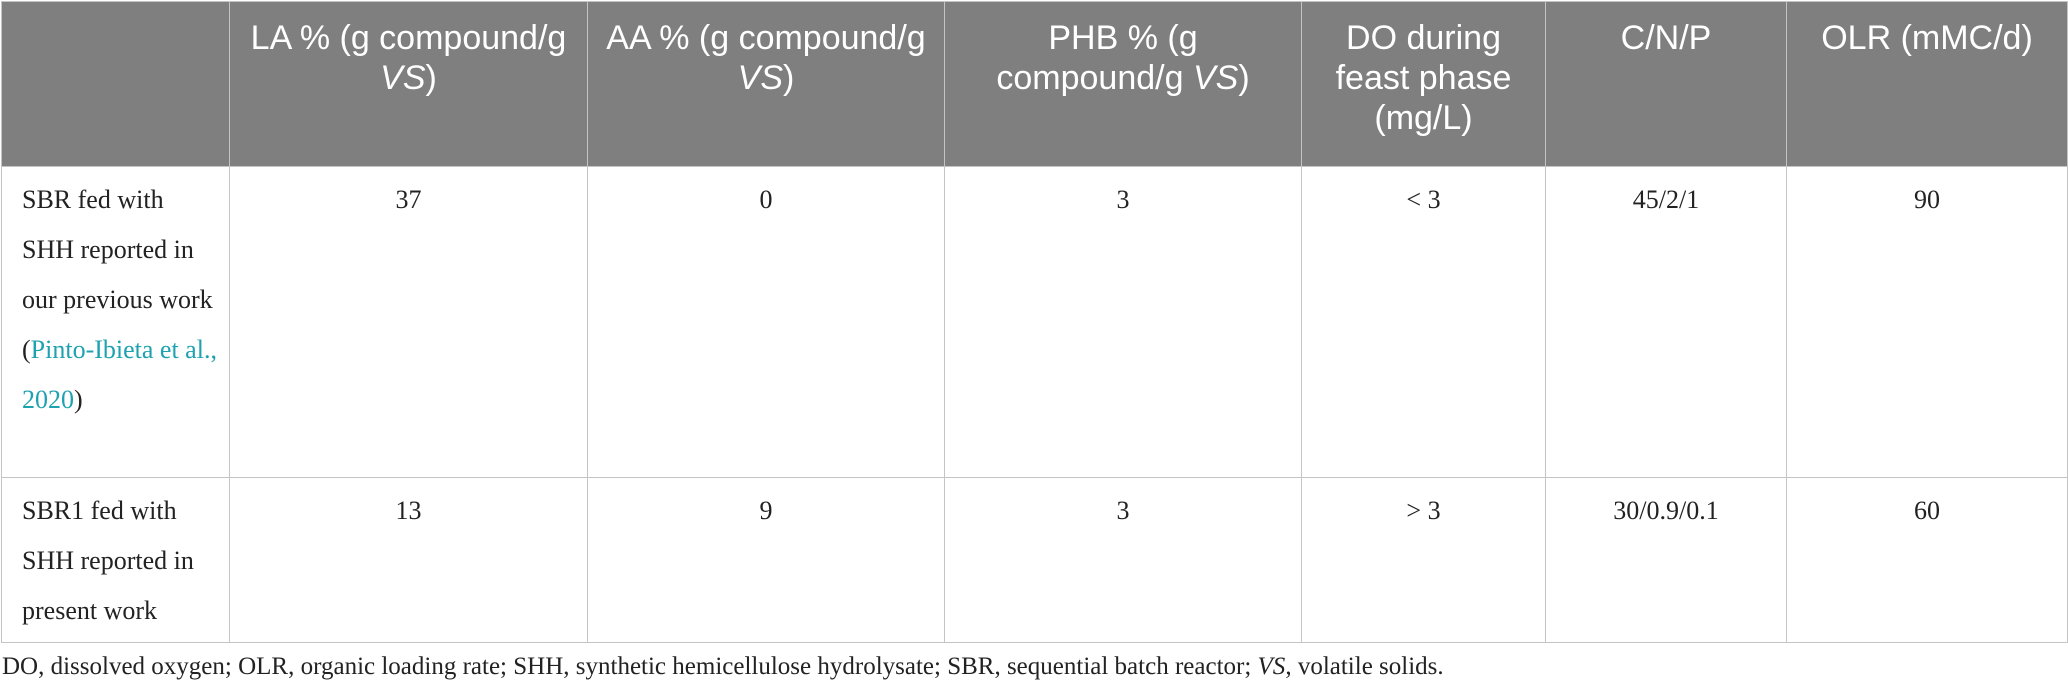 This screenshot has height=681, width=2068. I want to click on table-cell: 0, so click(766, 322).